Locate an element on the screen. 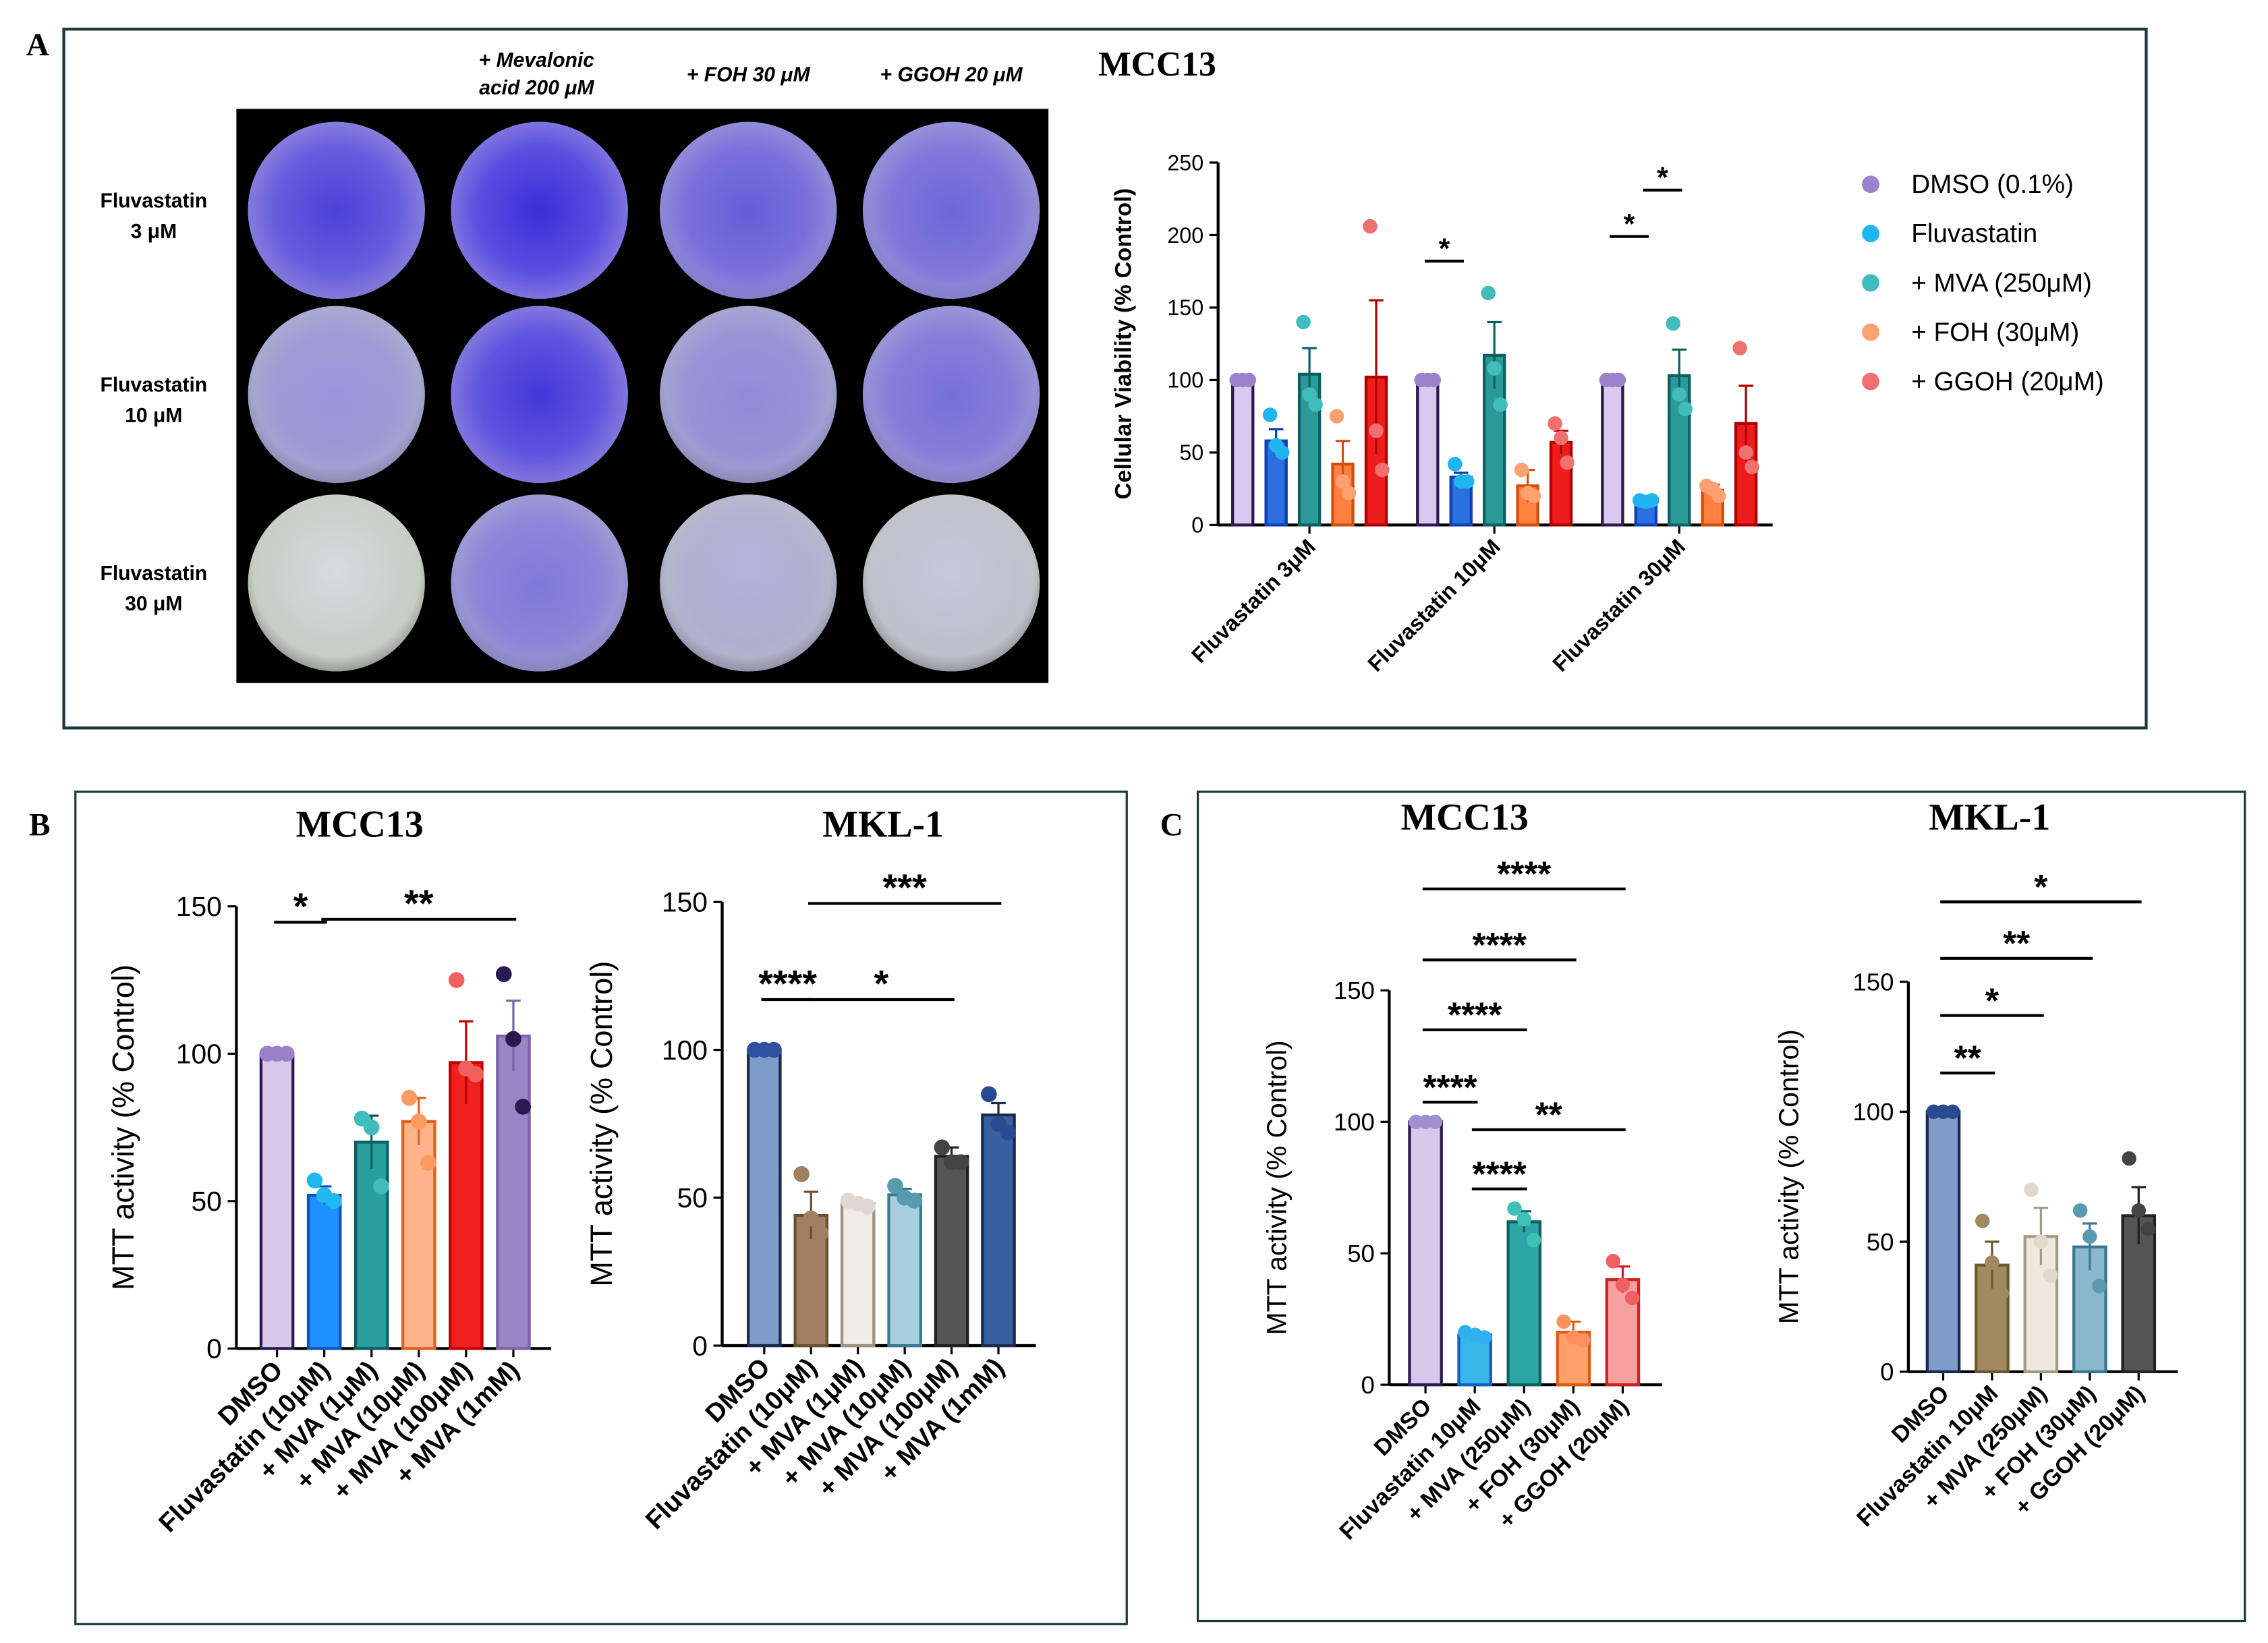 This screenshot has height=1643, width=2268. x-tick-label: Fluvastatin 3μM is located at coordinates (1253, 601).